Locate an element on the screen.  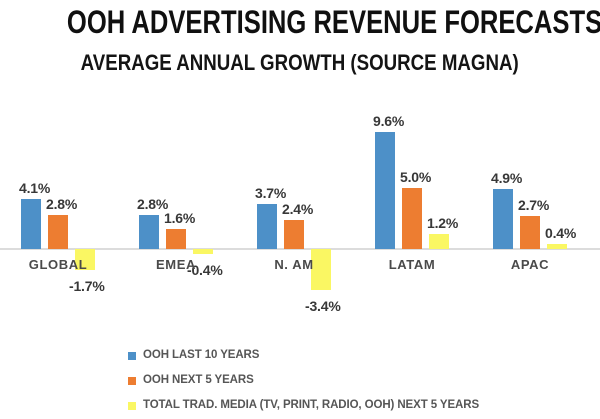
category-label-global: GLOBAL is located at coordinates (58, 264).